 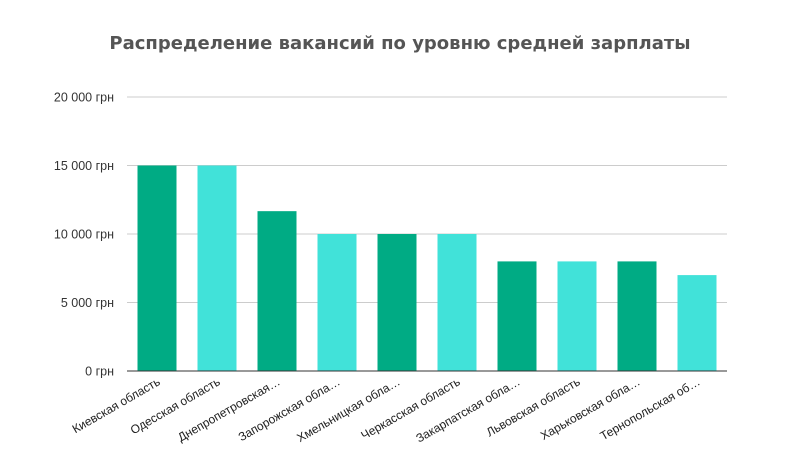 What do you see at coordinates (84, 166) in the screenshot?
I see `y-tick-label: 15 000 грн` at bounding box center [84, 166].